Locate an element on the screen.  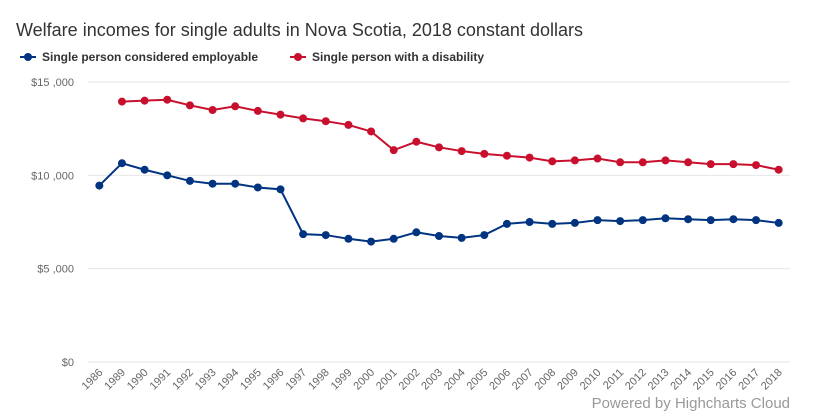
x-tick-label: 2002 is located at coordinates (410, 380).